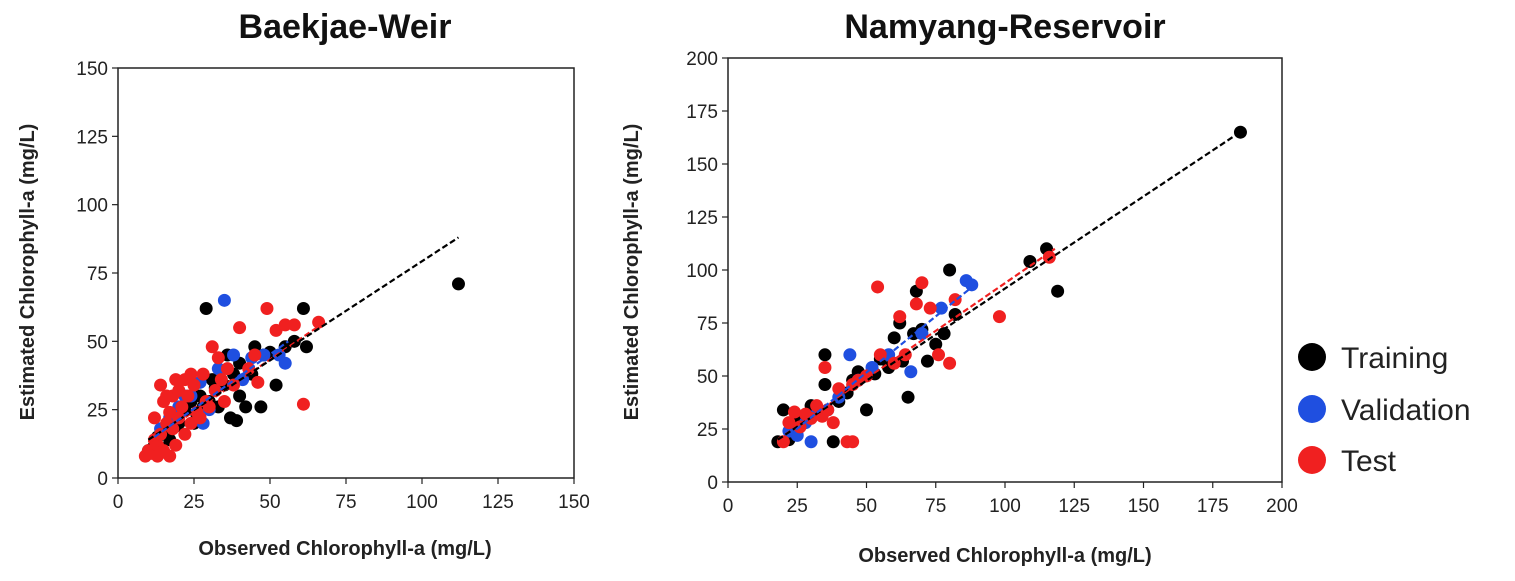 The width and height of the screenshot is (1515, 581). What do you see at coordinates (1213, 506) in the screenshot?
I see `x-tick-label: 175` at bounding box center [1213, 506].